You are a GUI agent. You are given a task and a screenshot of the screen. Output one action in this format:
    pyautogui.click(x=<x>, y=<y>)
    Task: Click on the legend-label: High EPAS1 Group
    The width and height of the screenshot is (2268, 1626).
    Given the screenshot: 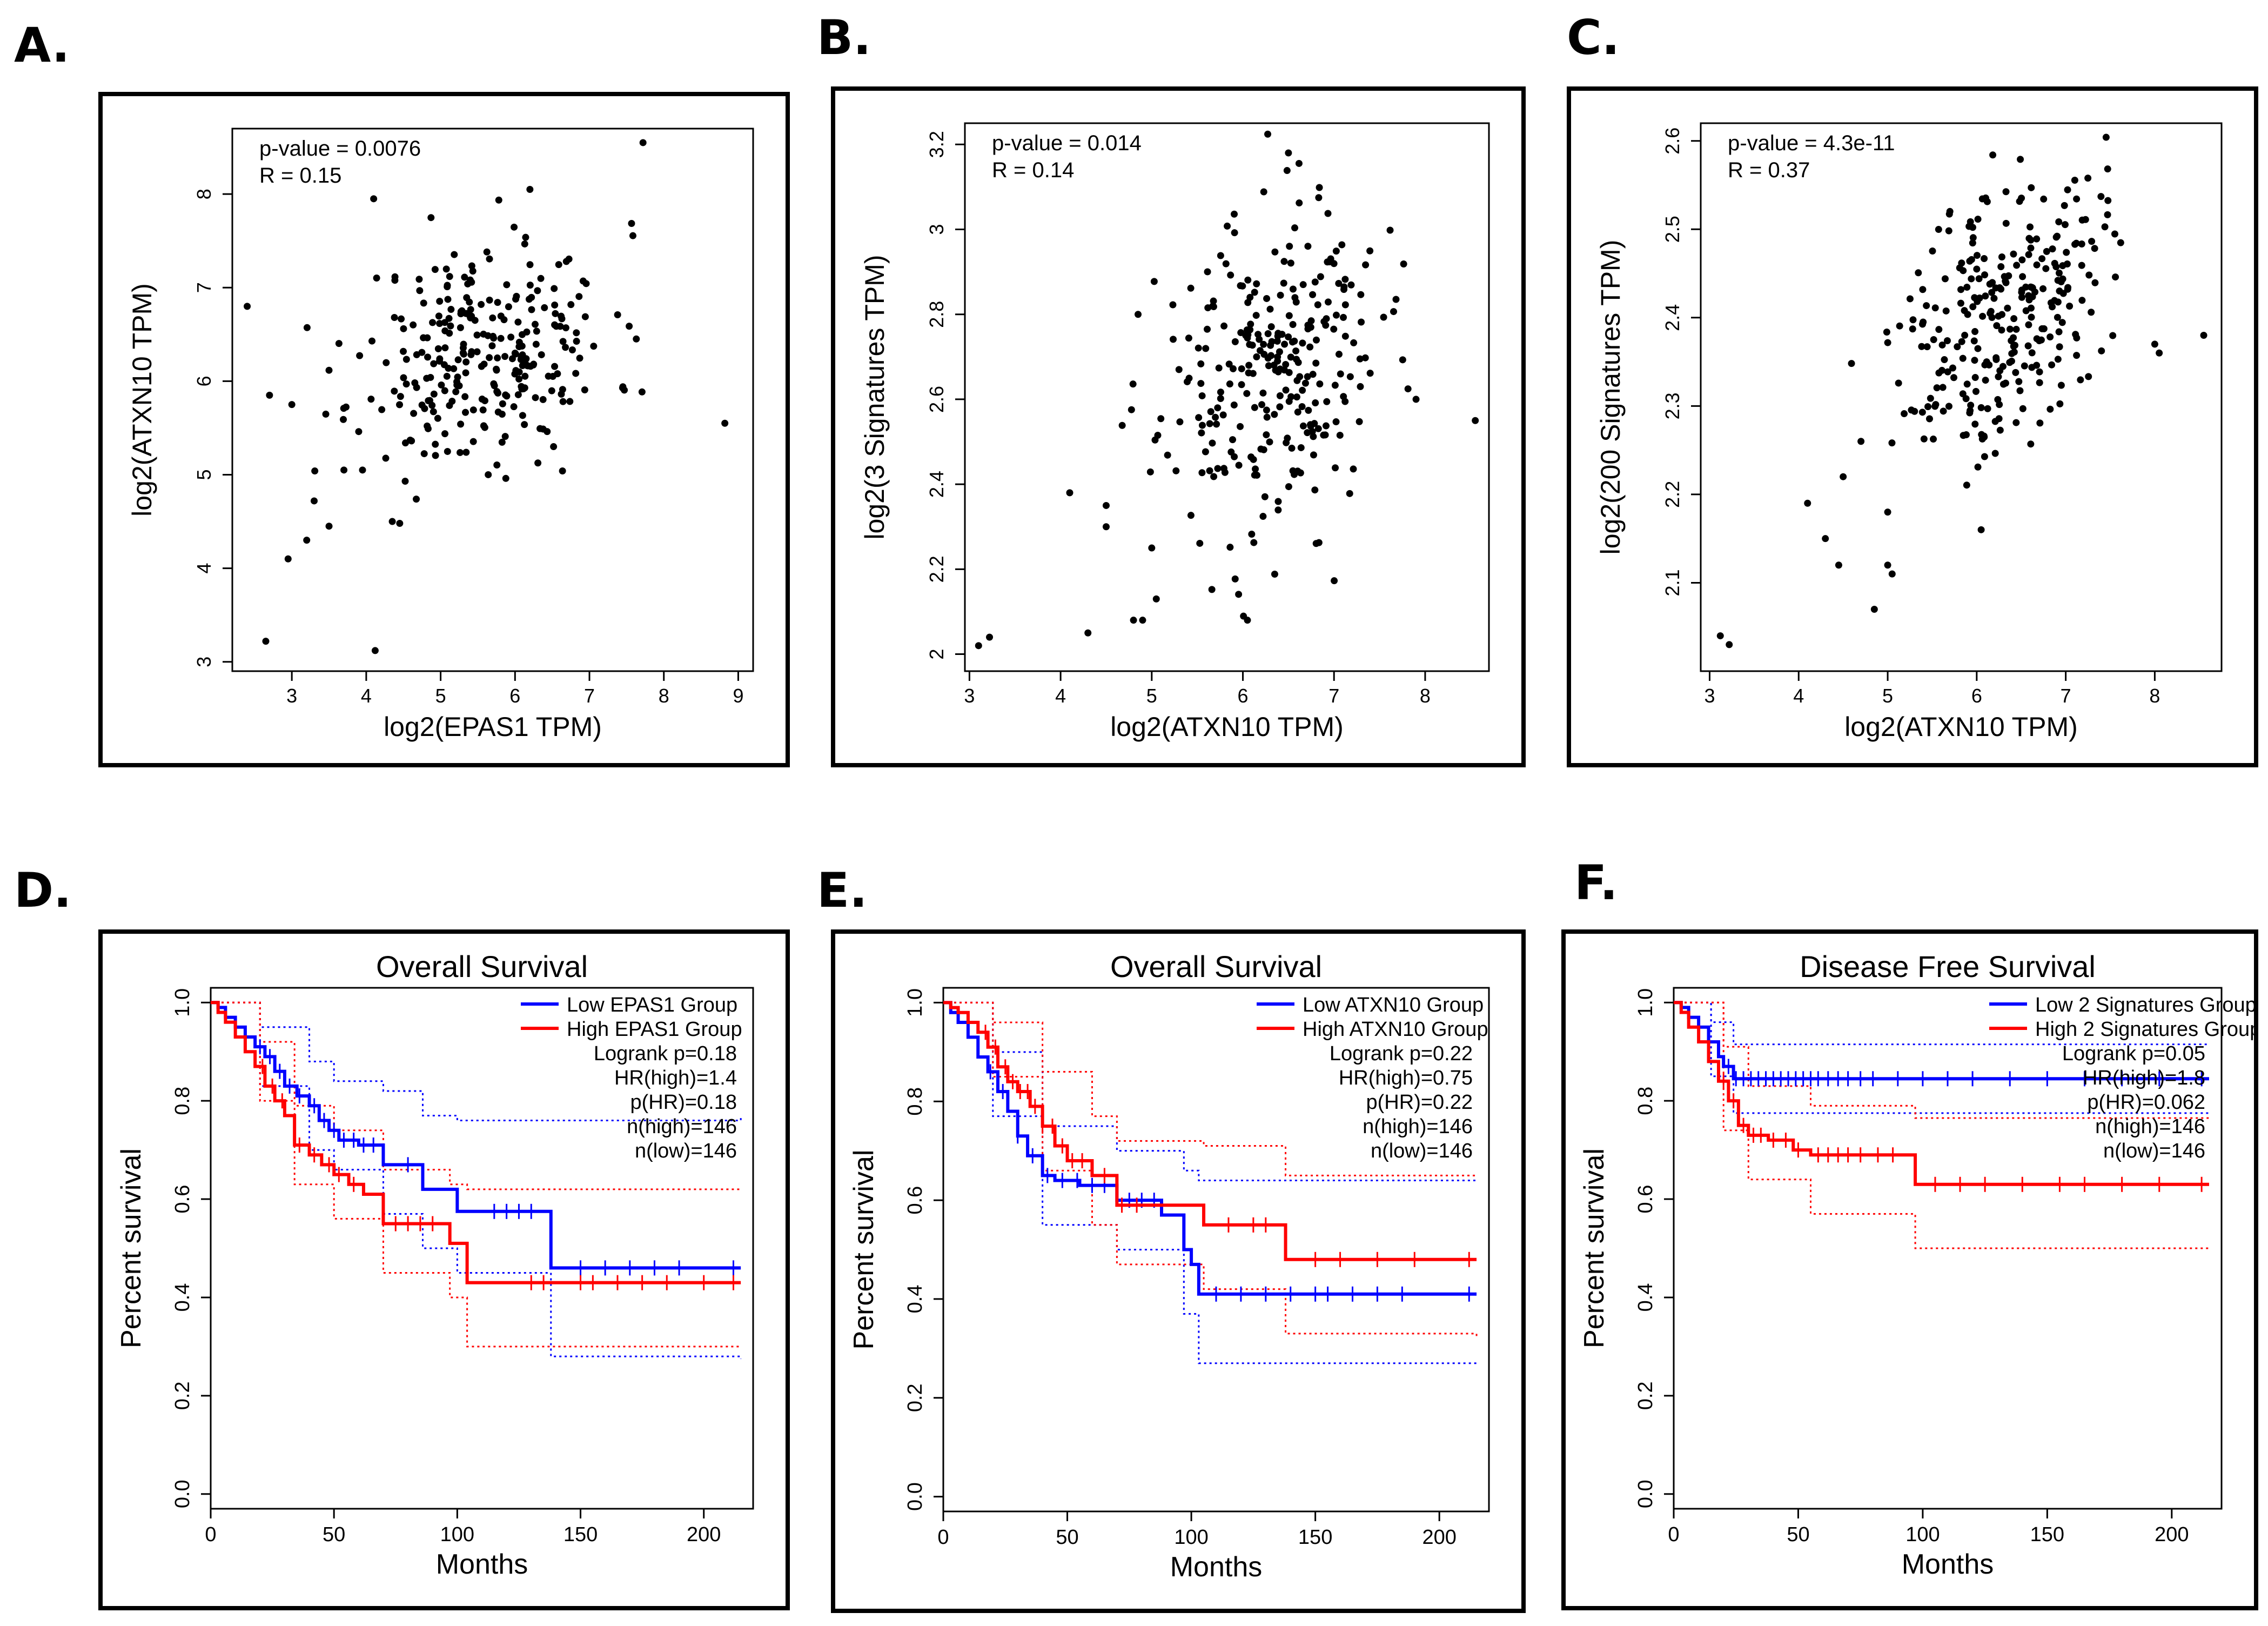 What is the action you would take?
    pyautogui.click(x=654, y=1029)
    